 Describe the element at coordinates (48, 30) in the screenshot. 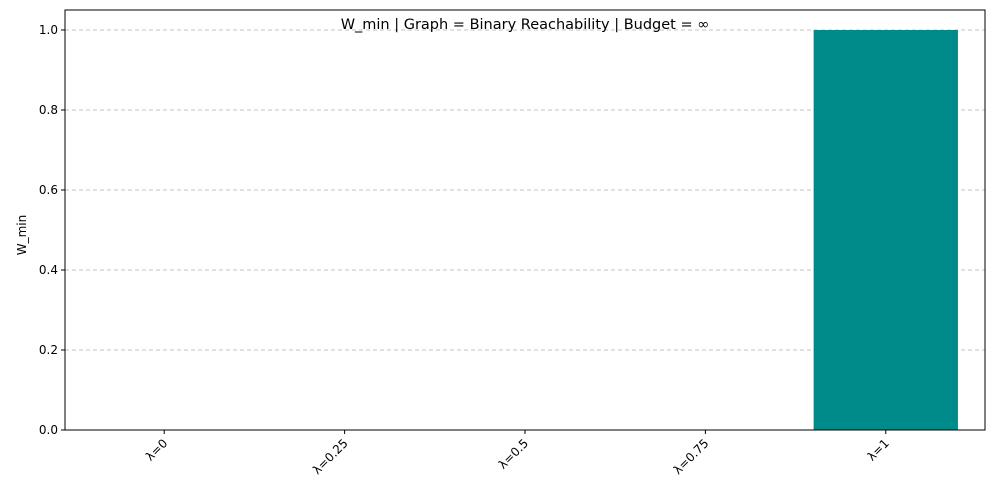

I see `y-tick-label-5: 1.0` at that location.